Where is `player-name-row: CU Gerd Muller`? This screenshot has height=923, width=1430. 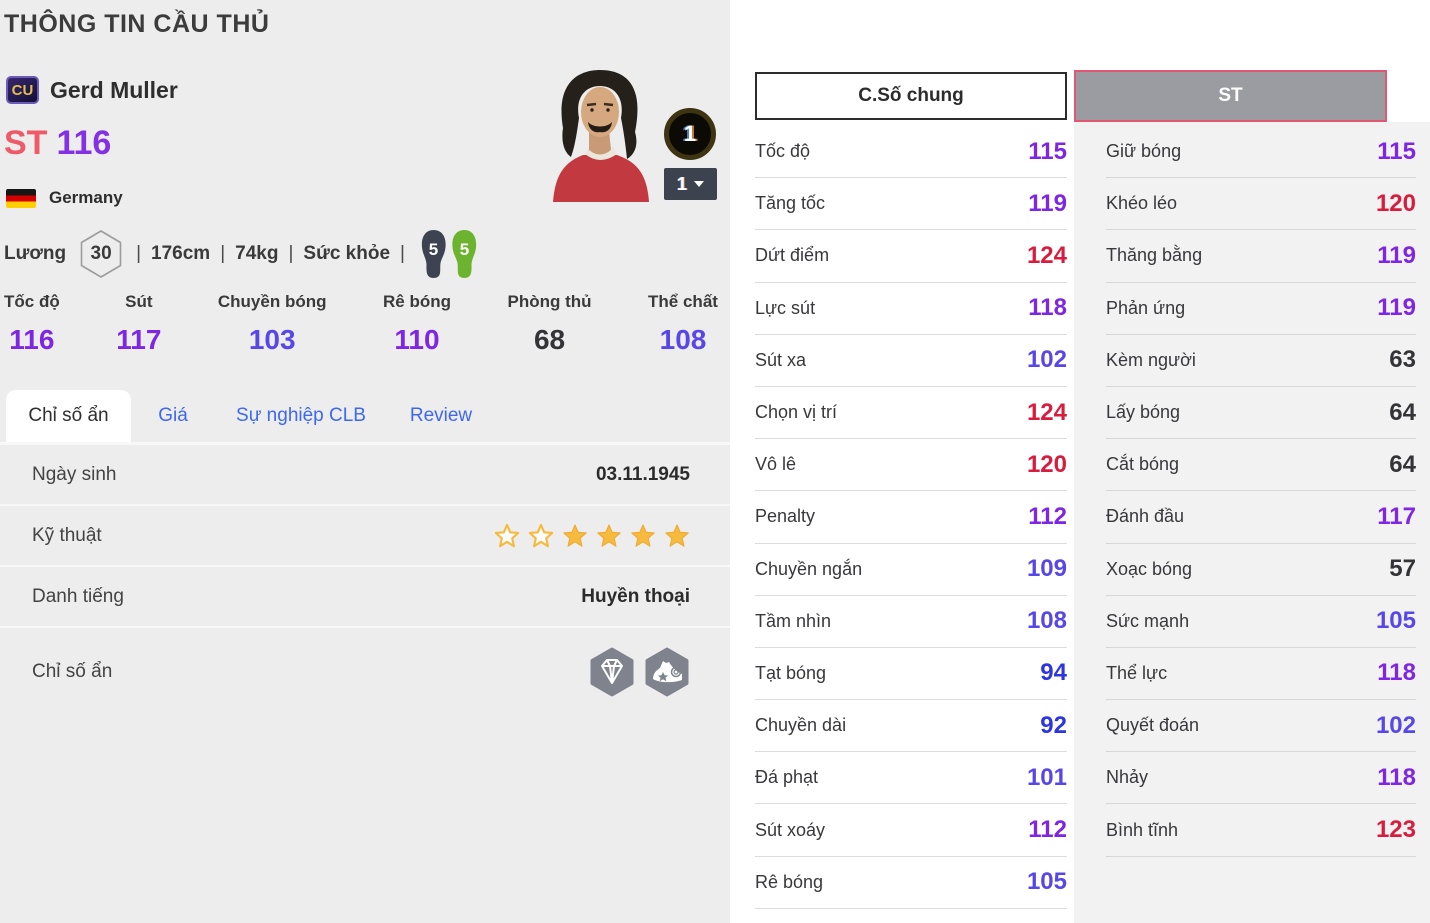 player-name-row: CU Gerd Muller is located at coordinates (92, 90).